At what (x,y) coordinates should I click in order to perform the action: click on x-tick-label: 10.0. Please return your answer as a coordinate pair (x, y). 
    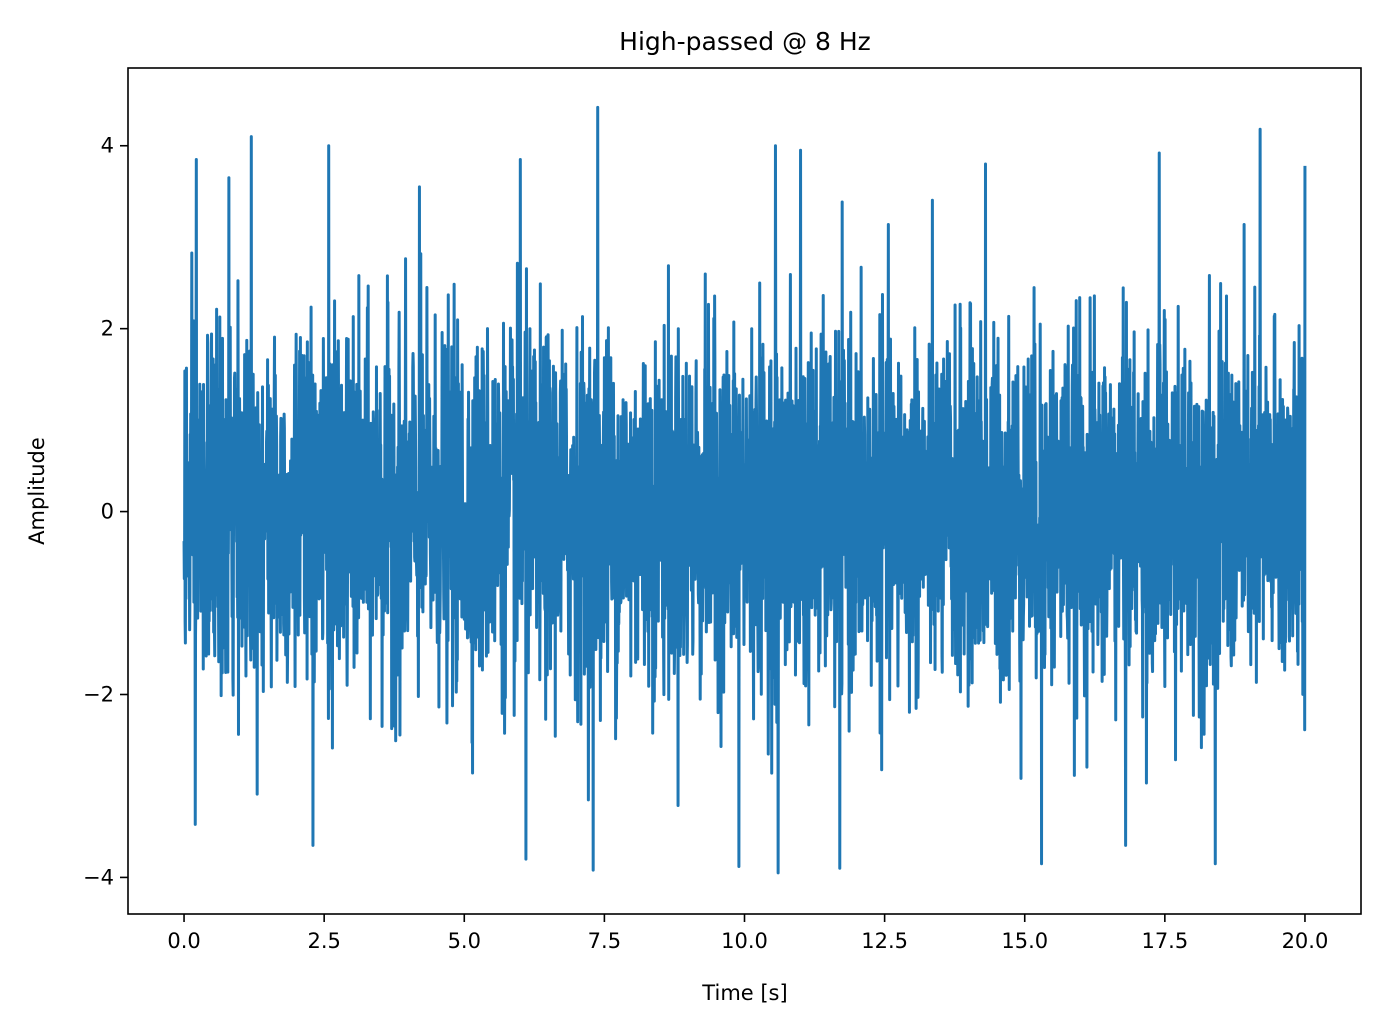
    Looking at the image, I should click on (744, 941).